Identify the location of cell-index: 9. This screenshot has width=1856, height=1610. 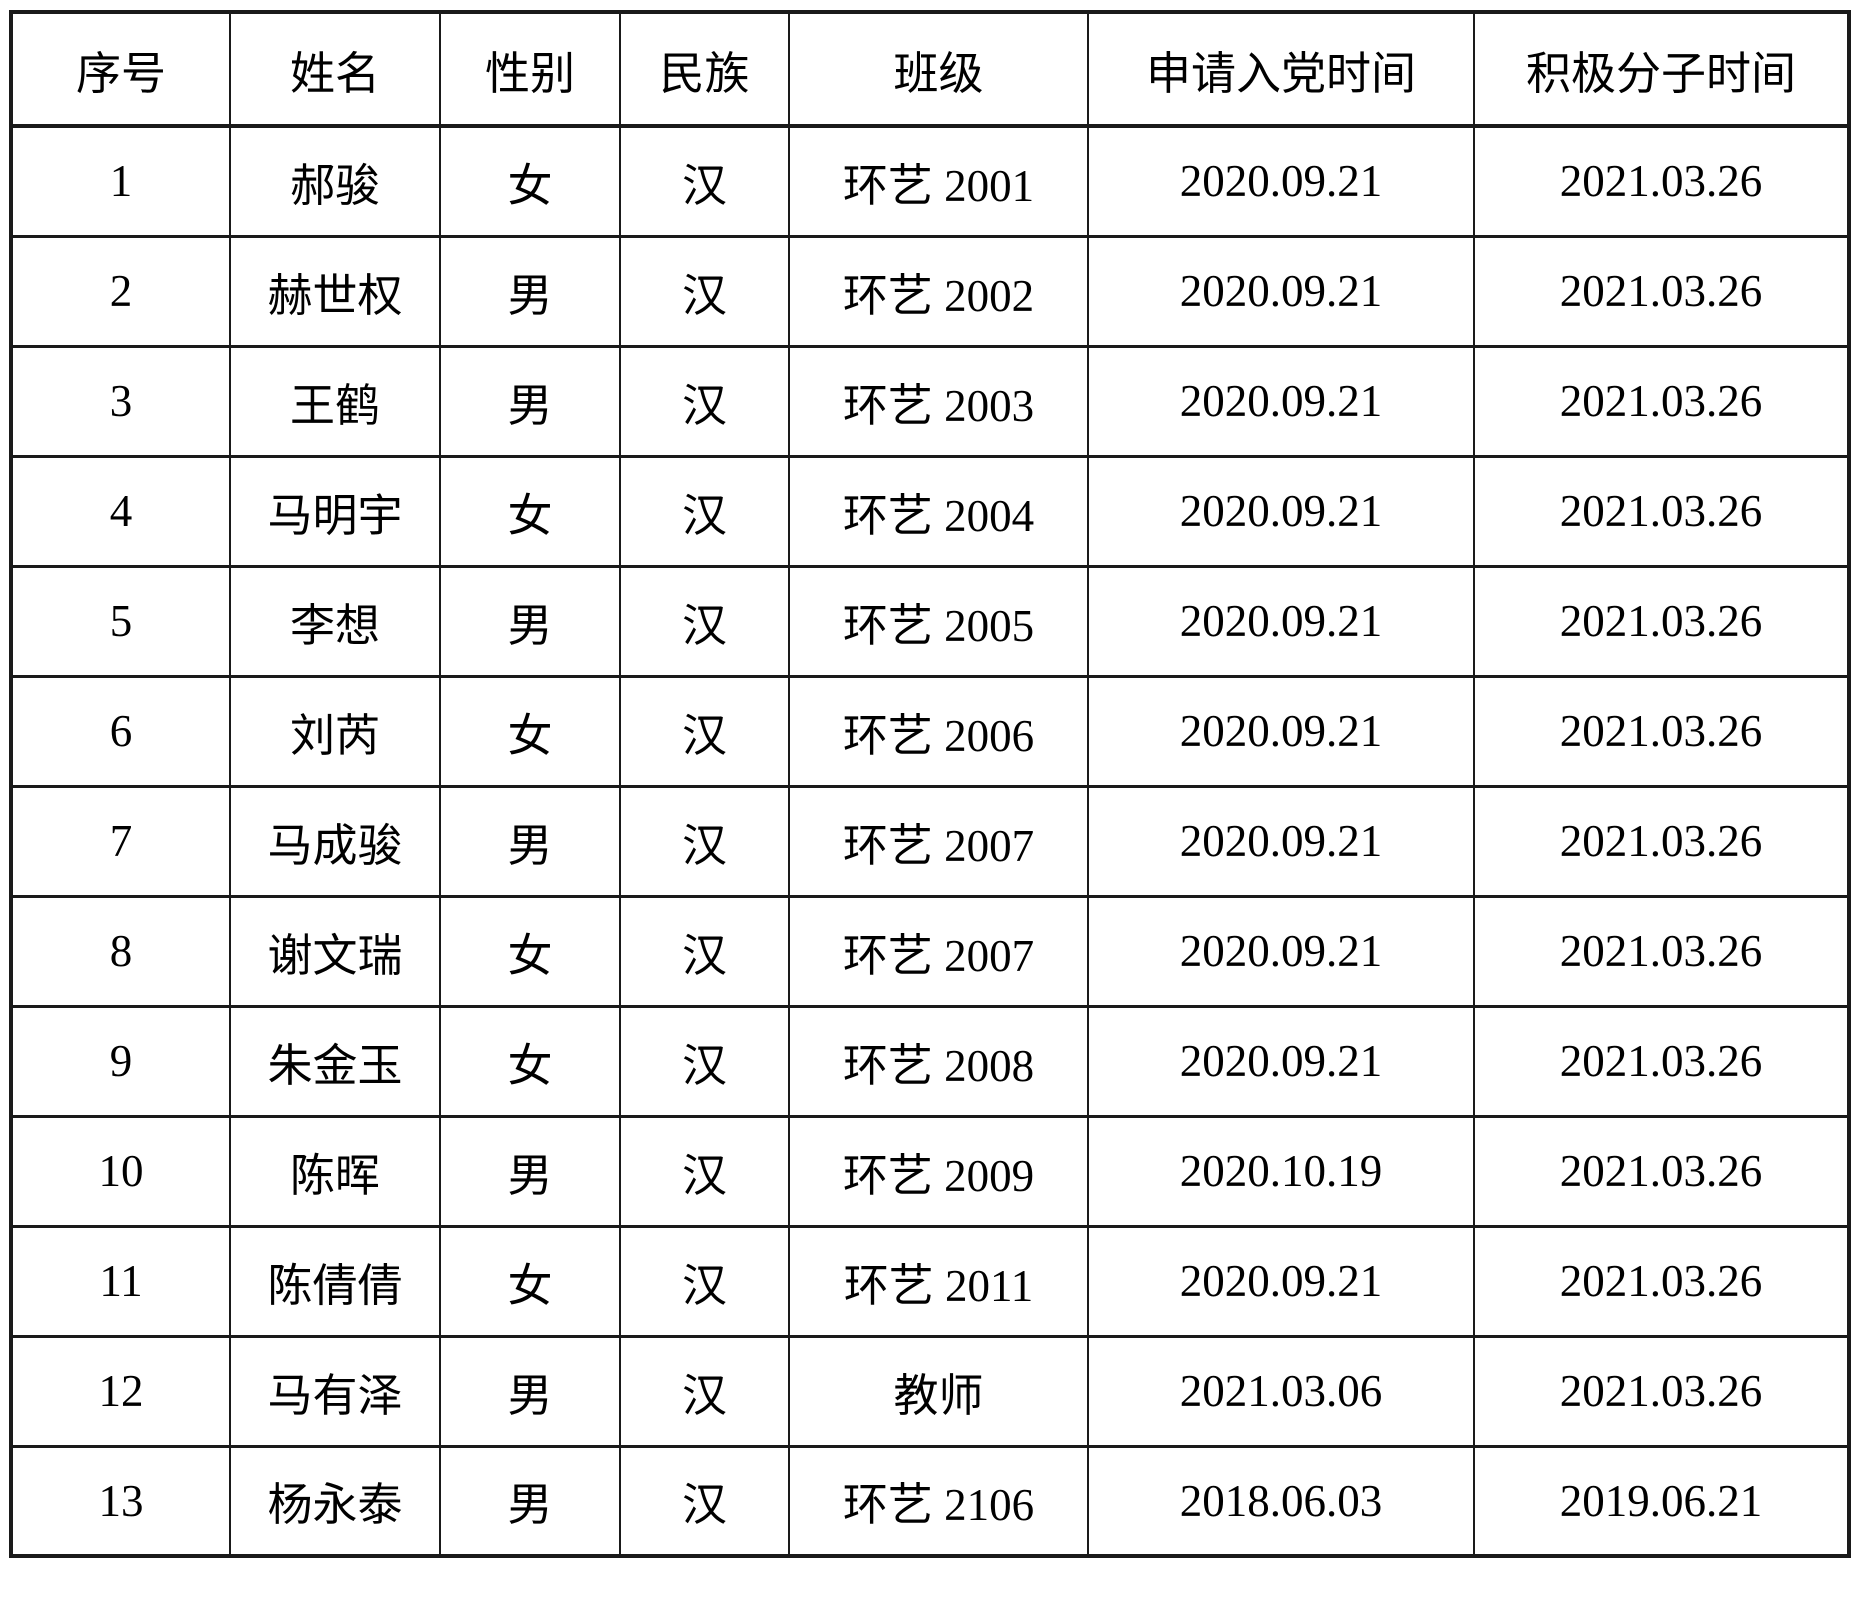
(120, 1061).